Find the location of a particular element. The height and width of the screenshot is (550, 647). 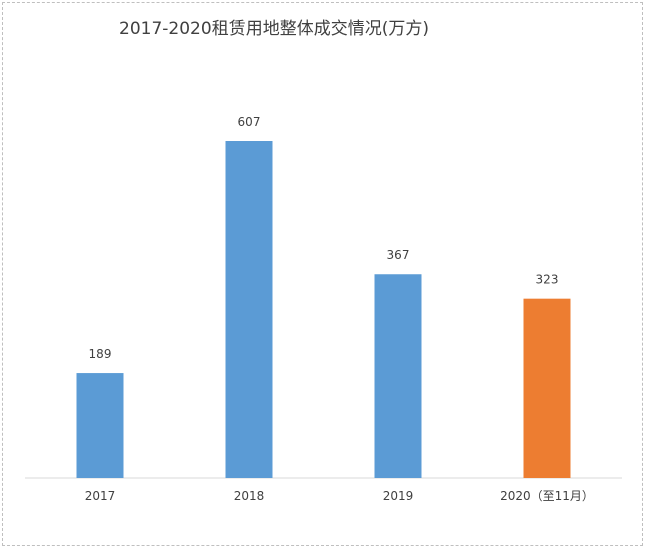

data-label-0: 189 is located at coordinates (100, 354).